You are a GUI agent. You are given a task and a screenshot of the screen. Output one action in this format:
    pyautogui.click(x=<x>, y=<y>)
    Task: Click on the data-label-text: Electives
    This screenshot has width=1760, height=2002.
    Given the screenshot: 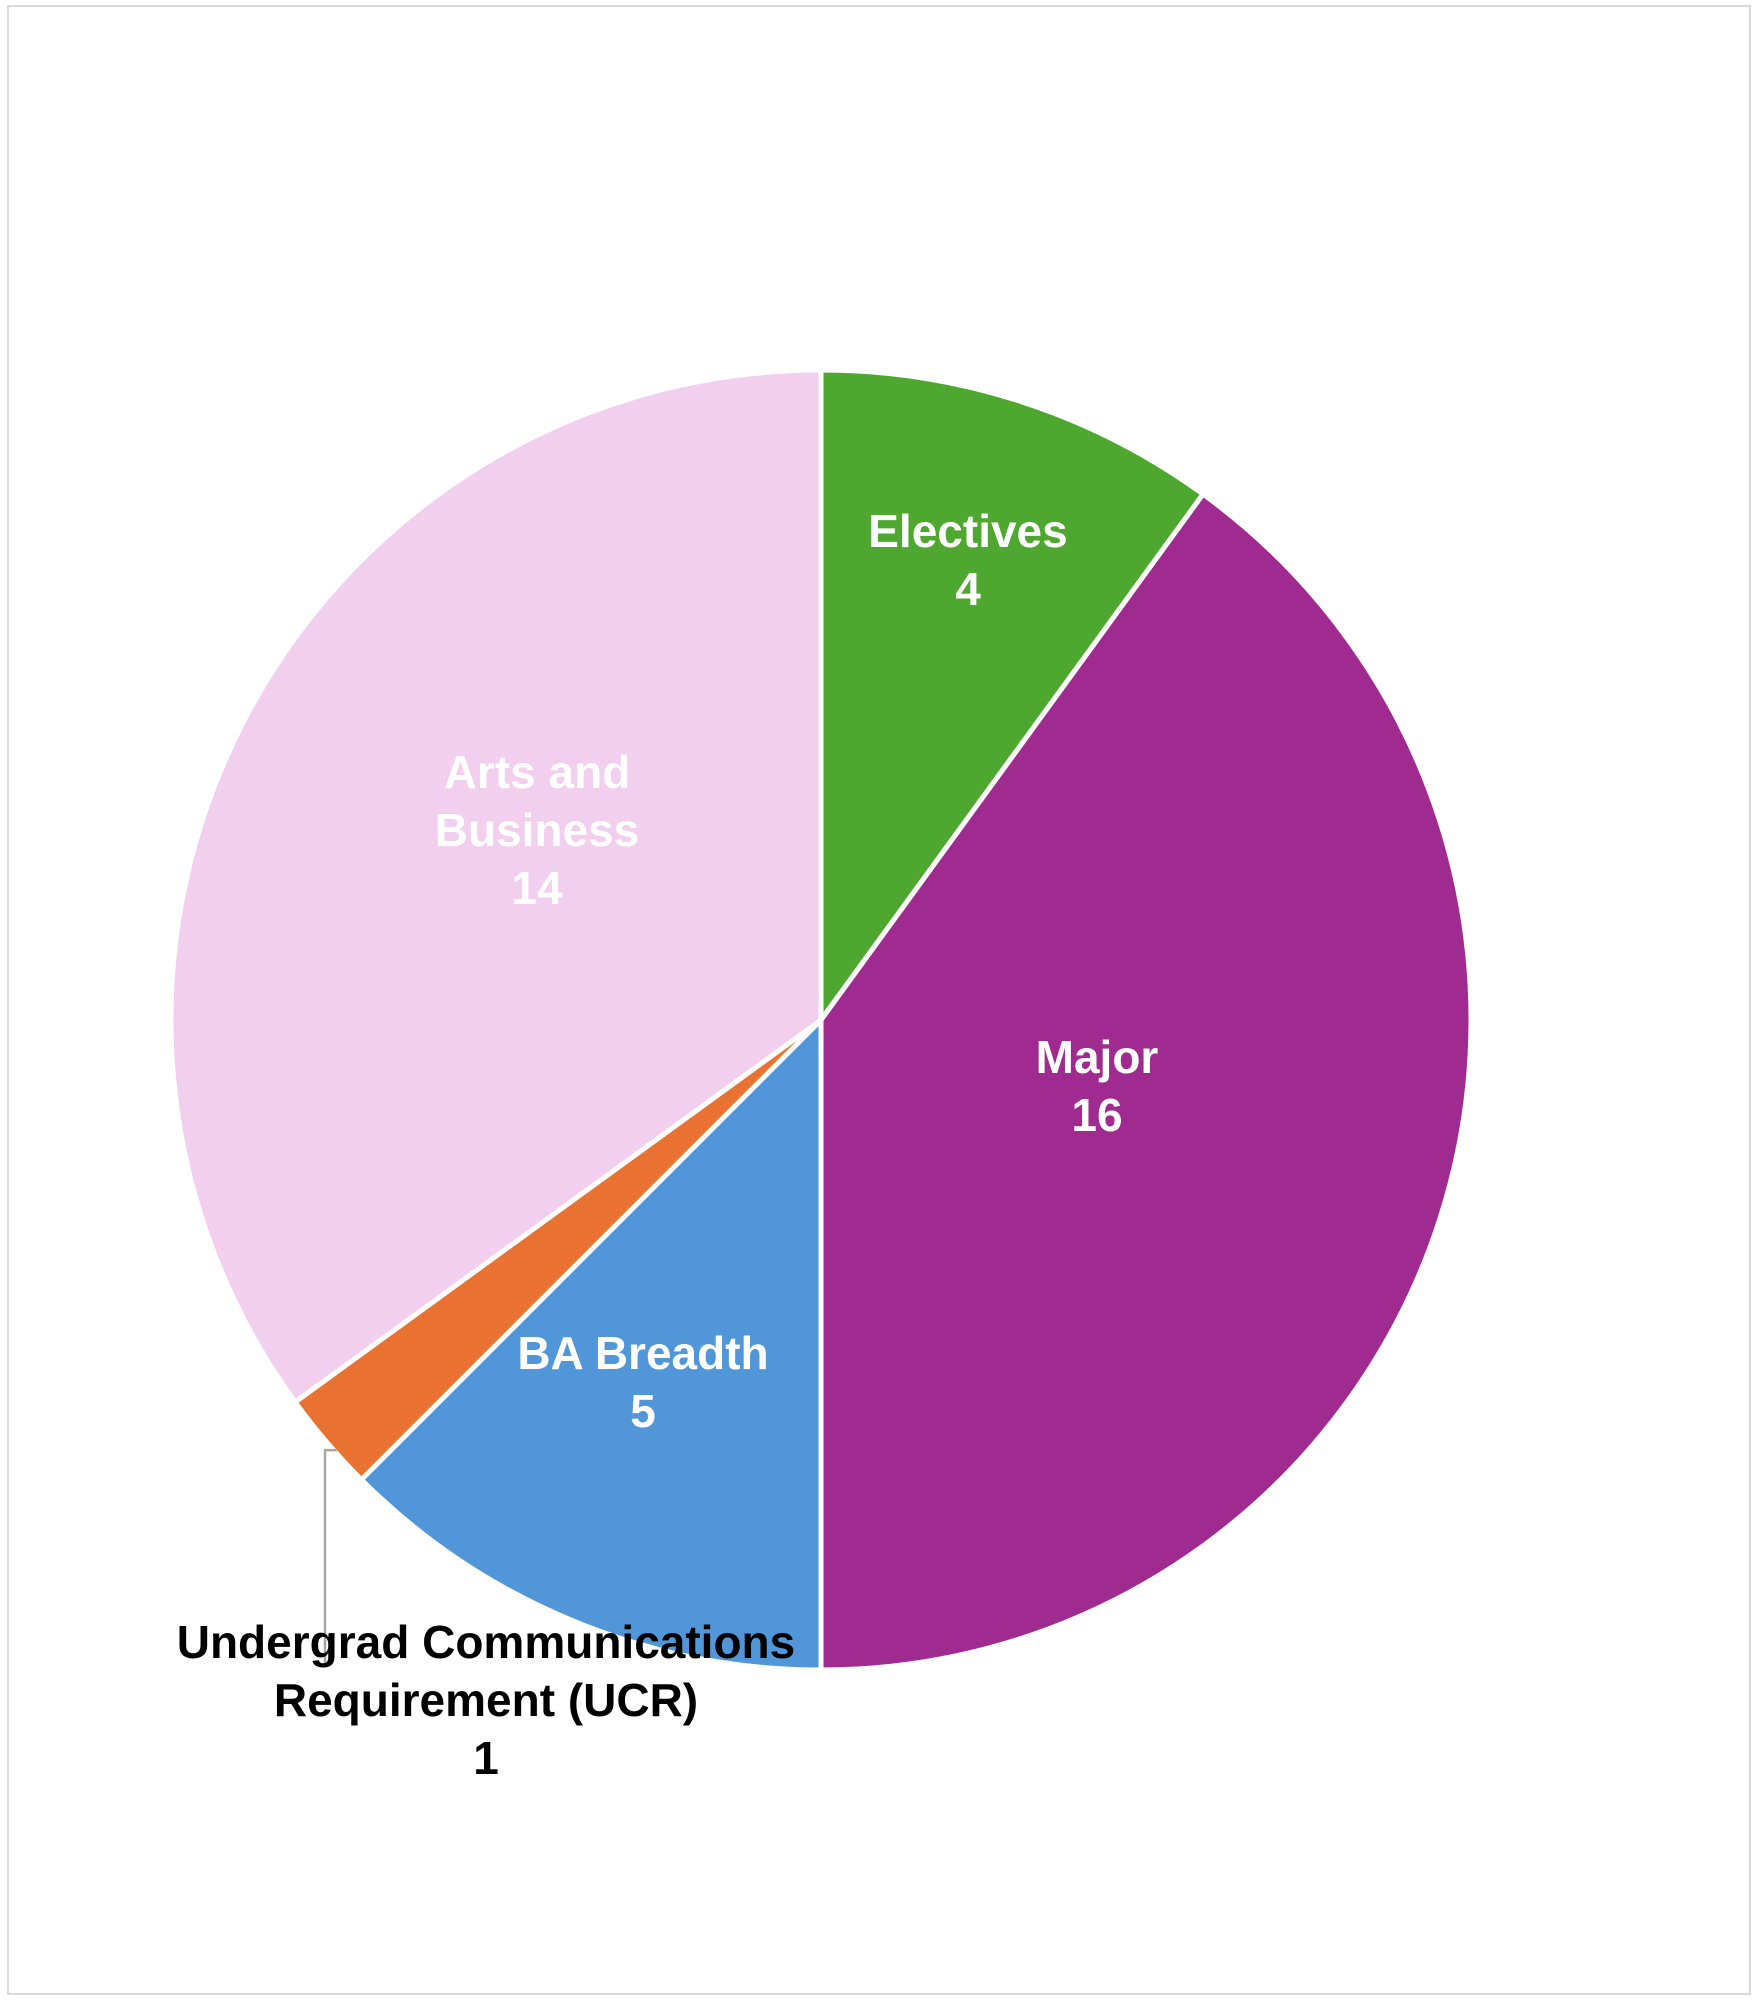 What is the action you would take?
    pyautogui.click(x=967, y=531)
    